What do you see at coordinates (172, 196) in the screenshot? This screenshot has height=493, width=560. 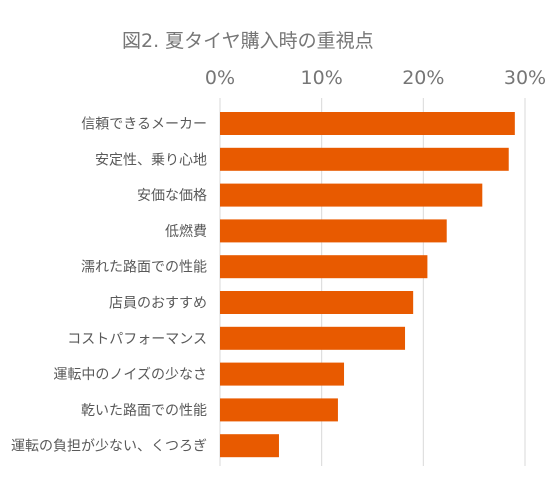 I see `category-label: 安価な価格` at bounding box center [172, 196].